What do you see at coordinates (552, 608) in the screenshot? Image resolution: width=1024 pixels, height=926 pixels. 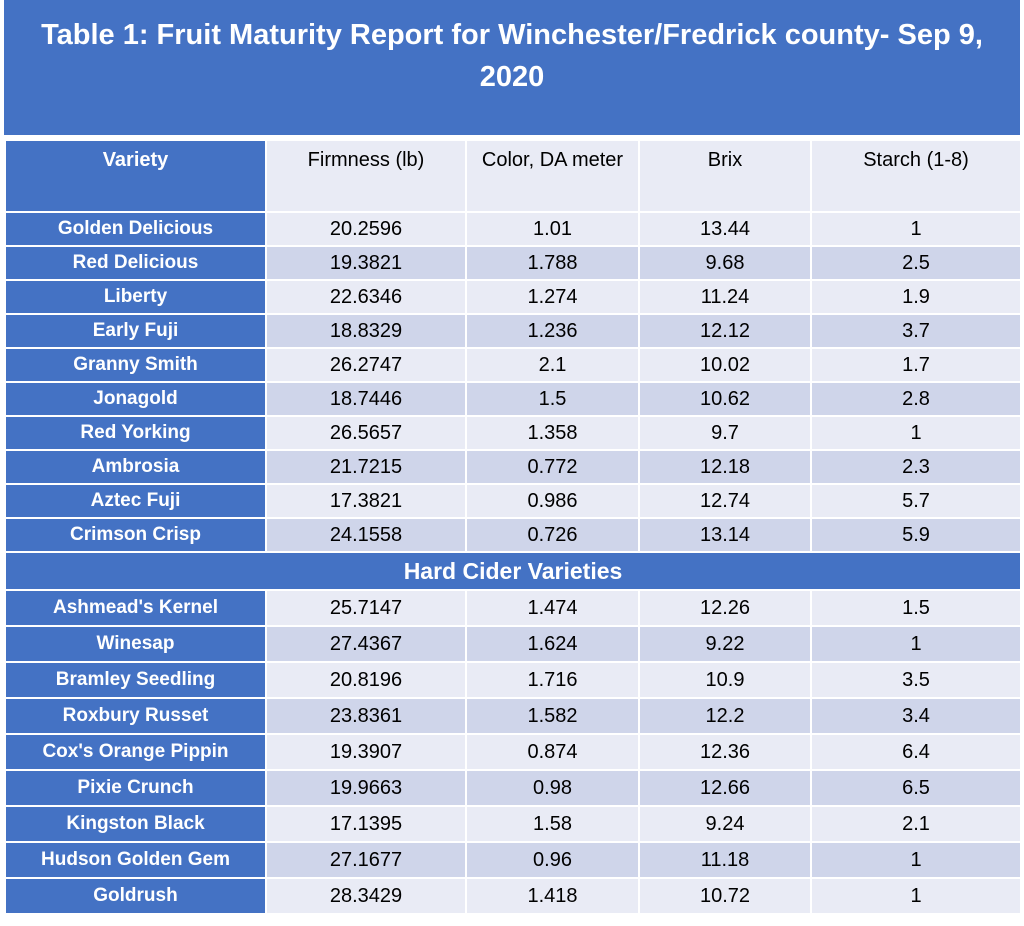 I see `value-cell: 1.474` at bounding box center [552, 608].